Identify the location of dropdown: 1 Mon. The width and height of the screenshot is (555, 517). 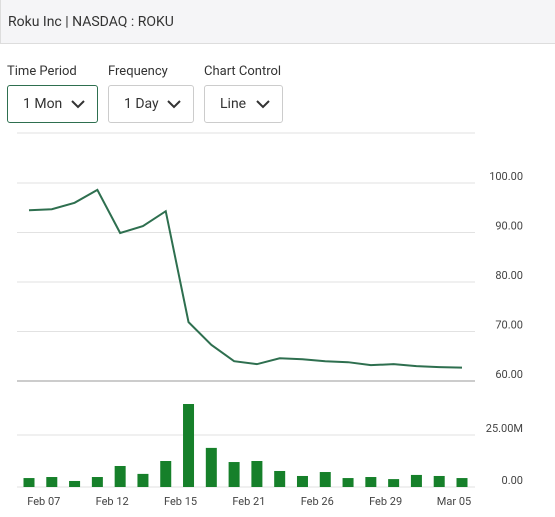
(52, 104).